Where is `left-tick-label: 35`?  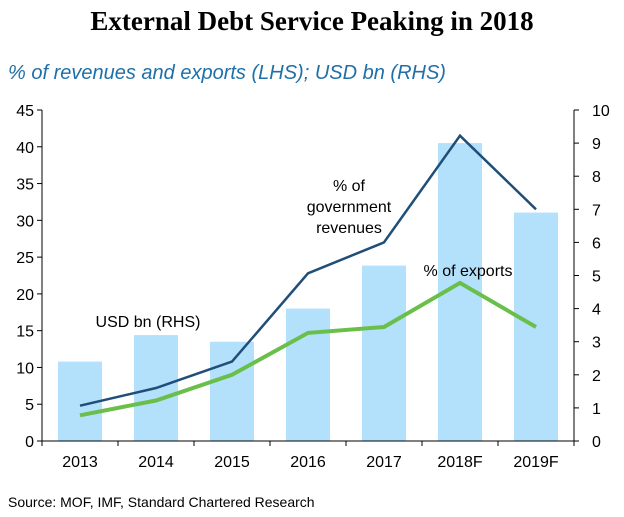 left-tick-label: 35 is located at coordinates (25, 185).